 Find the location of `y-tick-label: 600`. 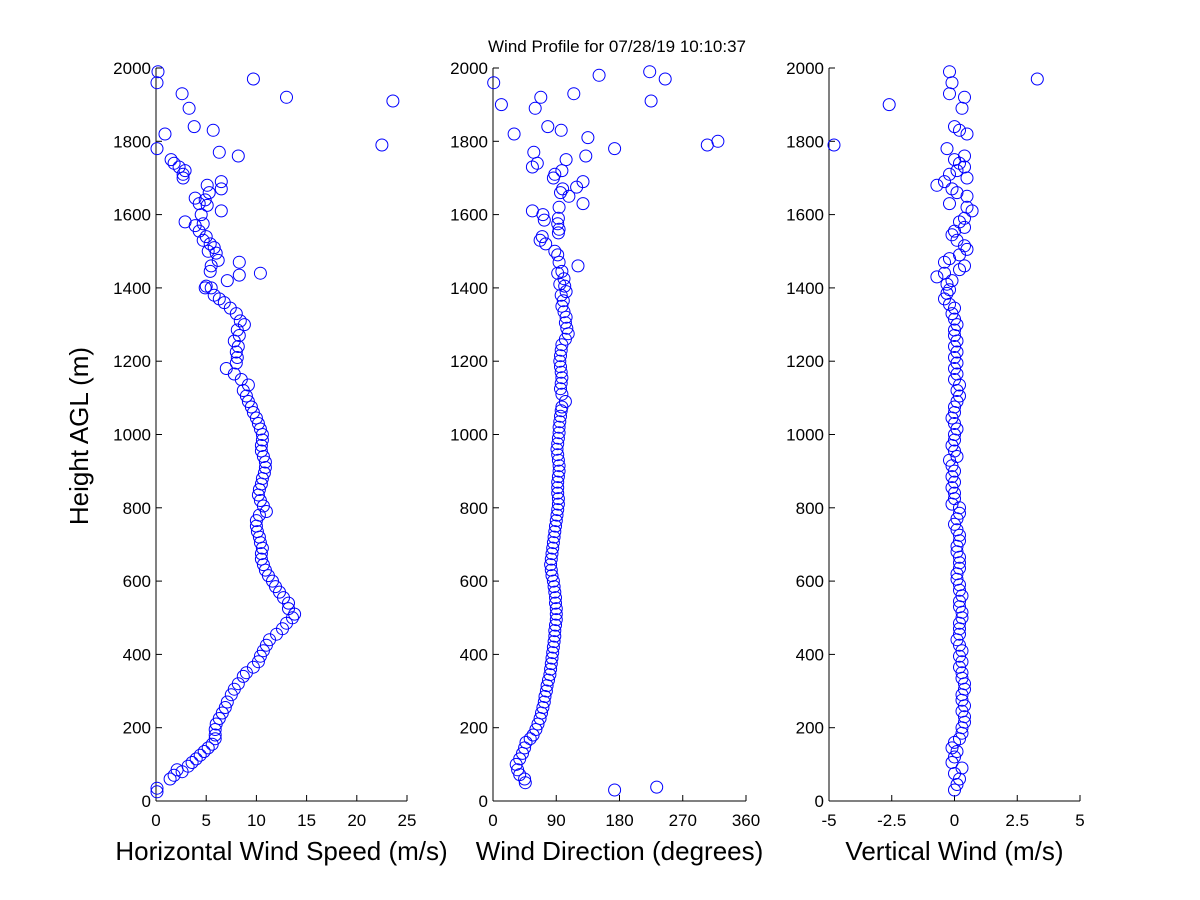

y-tick-label: 600 is located at coordinates (137, 581).